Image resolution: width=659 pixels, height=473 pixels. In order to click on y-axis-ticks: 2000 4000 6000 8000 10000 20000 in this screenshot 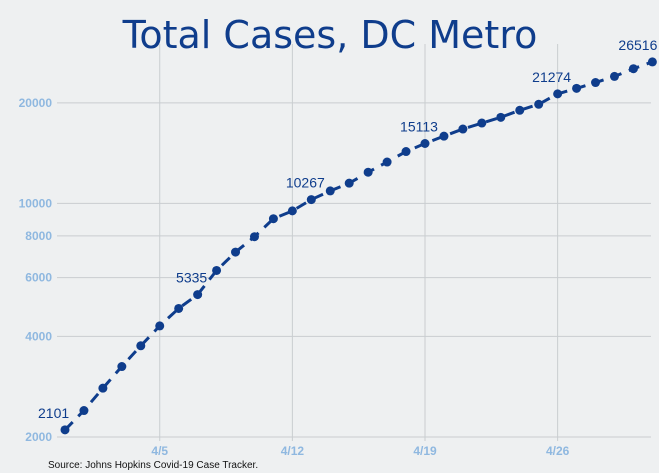, I will do `click(36, 270)`.